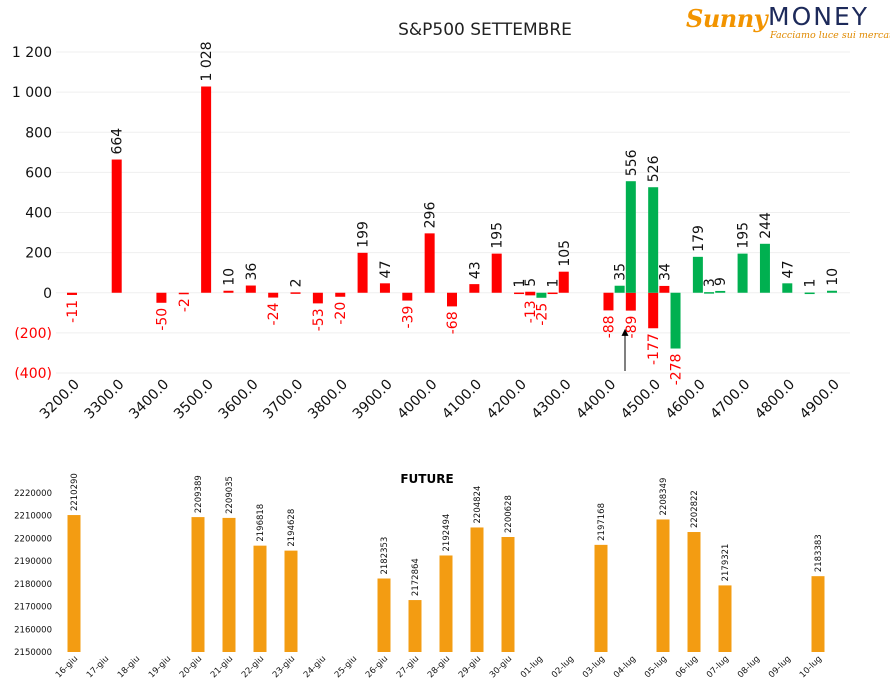 The width and height of the screenshot is (890, 690). I want to click on logo-tagline: Facciamo luce sui mercati, so click(830, 35).